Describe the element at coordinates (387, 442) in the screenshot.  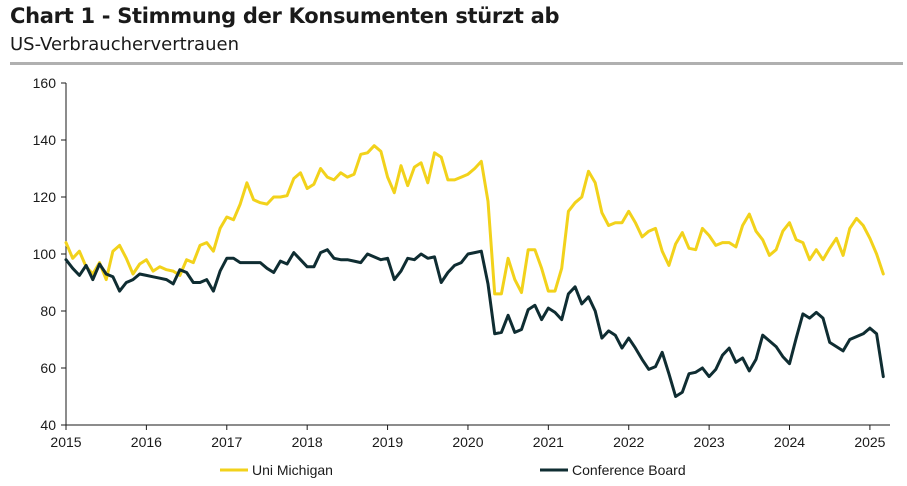
I see `x-tick-label: 2019` at that location.